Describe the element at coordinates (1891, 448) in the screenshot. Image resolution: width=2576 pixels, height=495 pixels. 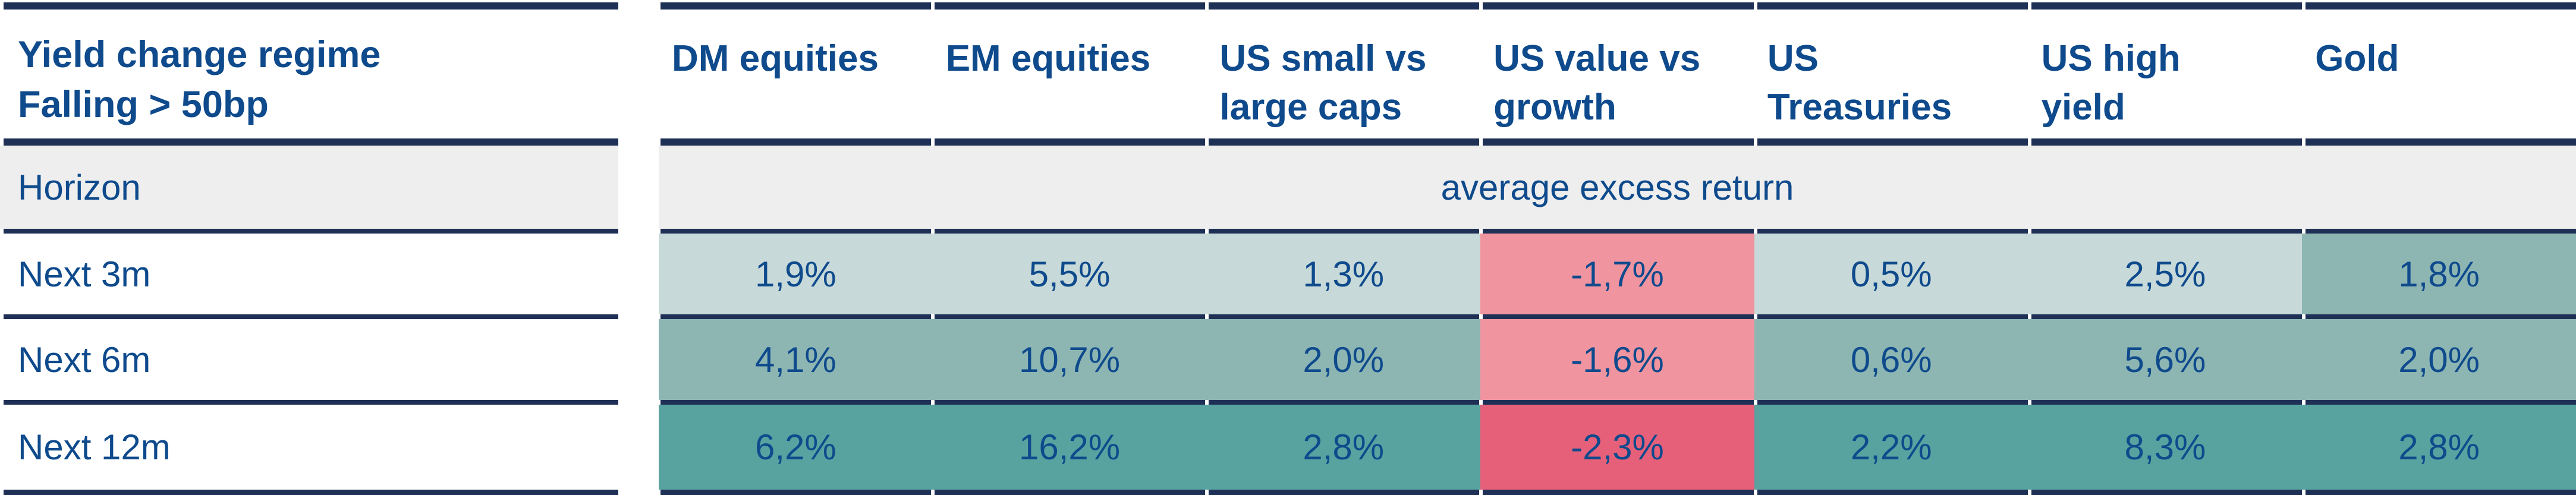
I see `value-cell: 2,2%` at that location.